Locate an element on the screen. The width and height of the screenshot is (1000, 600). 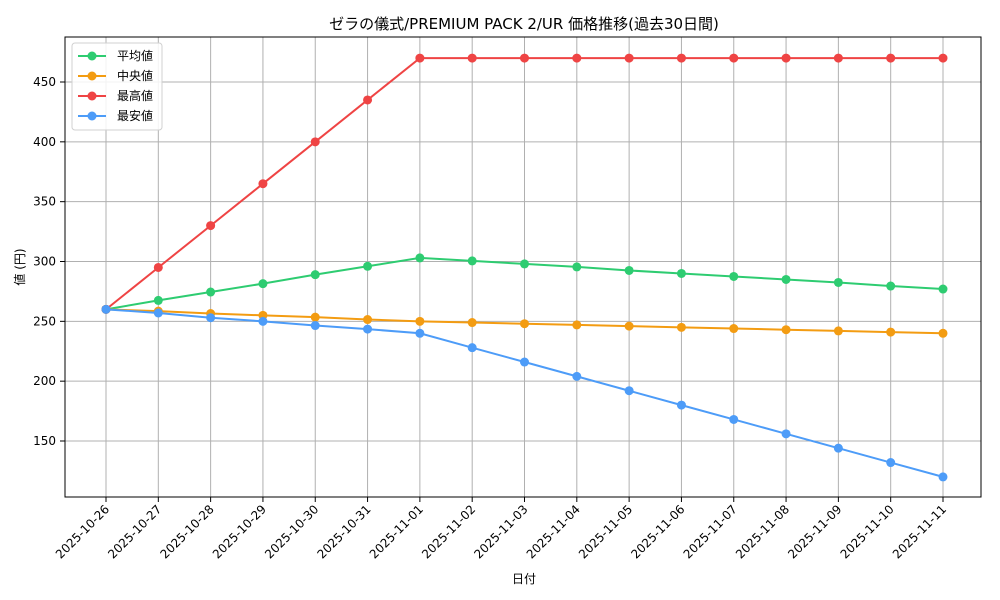
x-tick-label: 2025-11-02 is located at coordinates (448, 531).